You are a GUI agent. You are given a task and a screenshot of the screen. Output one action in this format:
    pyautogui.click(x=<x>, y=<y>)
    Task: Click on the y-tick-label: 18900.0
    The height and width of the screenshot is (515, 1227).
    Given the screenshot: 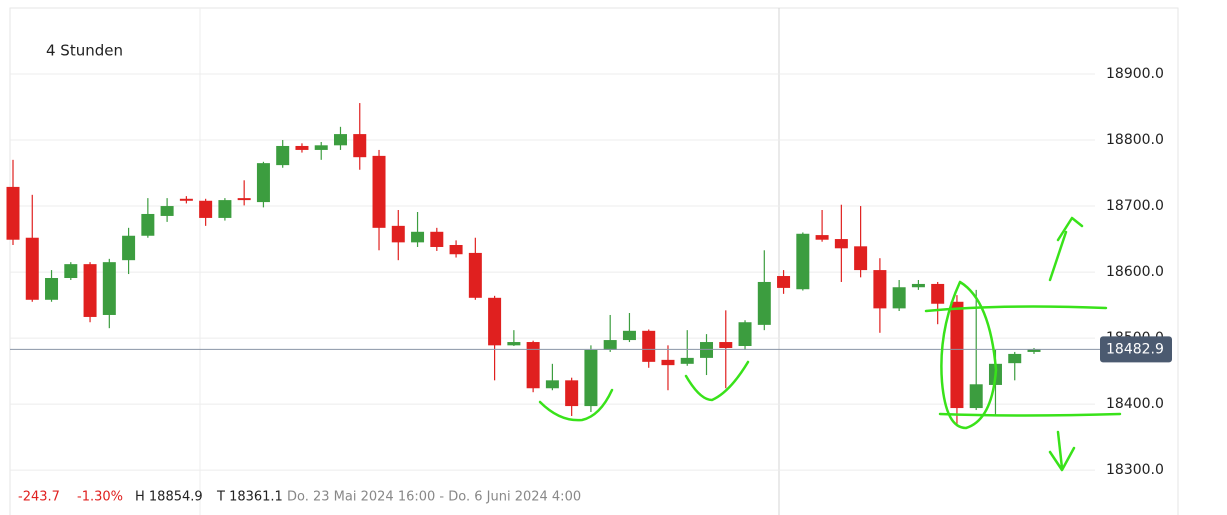 What is the action you would take?
    pyautogui.click(x=1135, y=74)
    